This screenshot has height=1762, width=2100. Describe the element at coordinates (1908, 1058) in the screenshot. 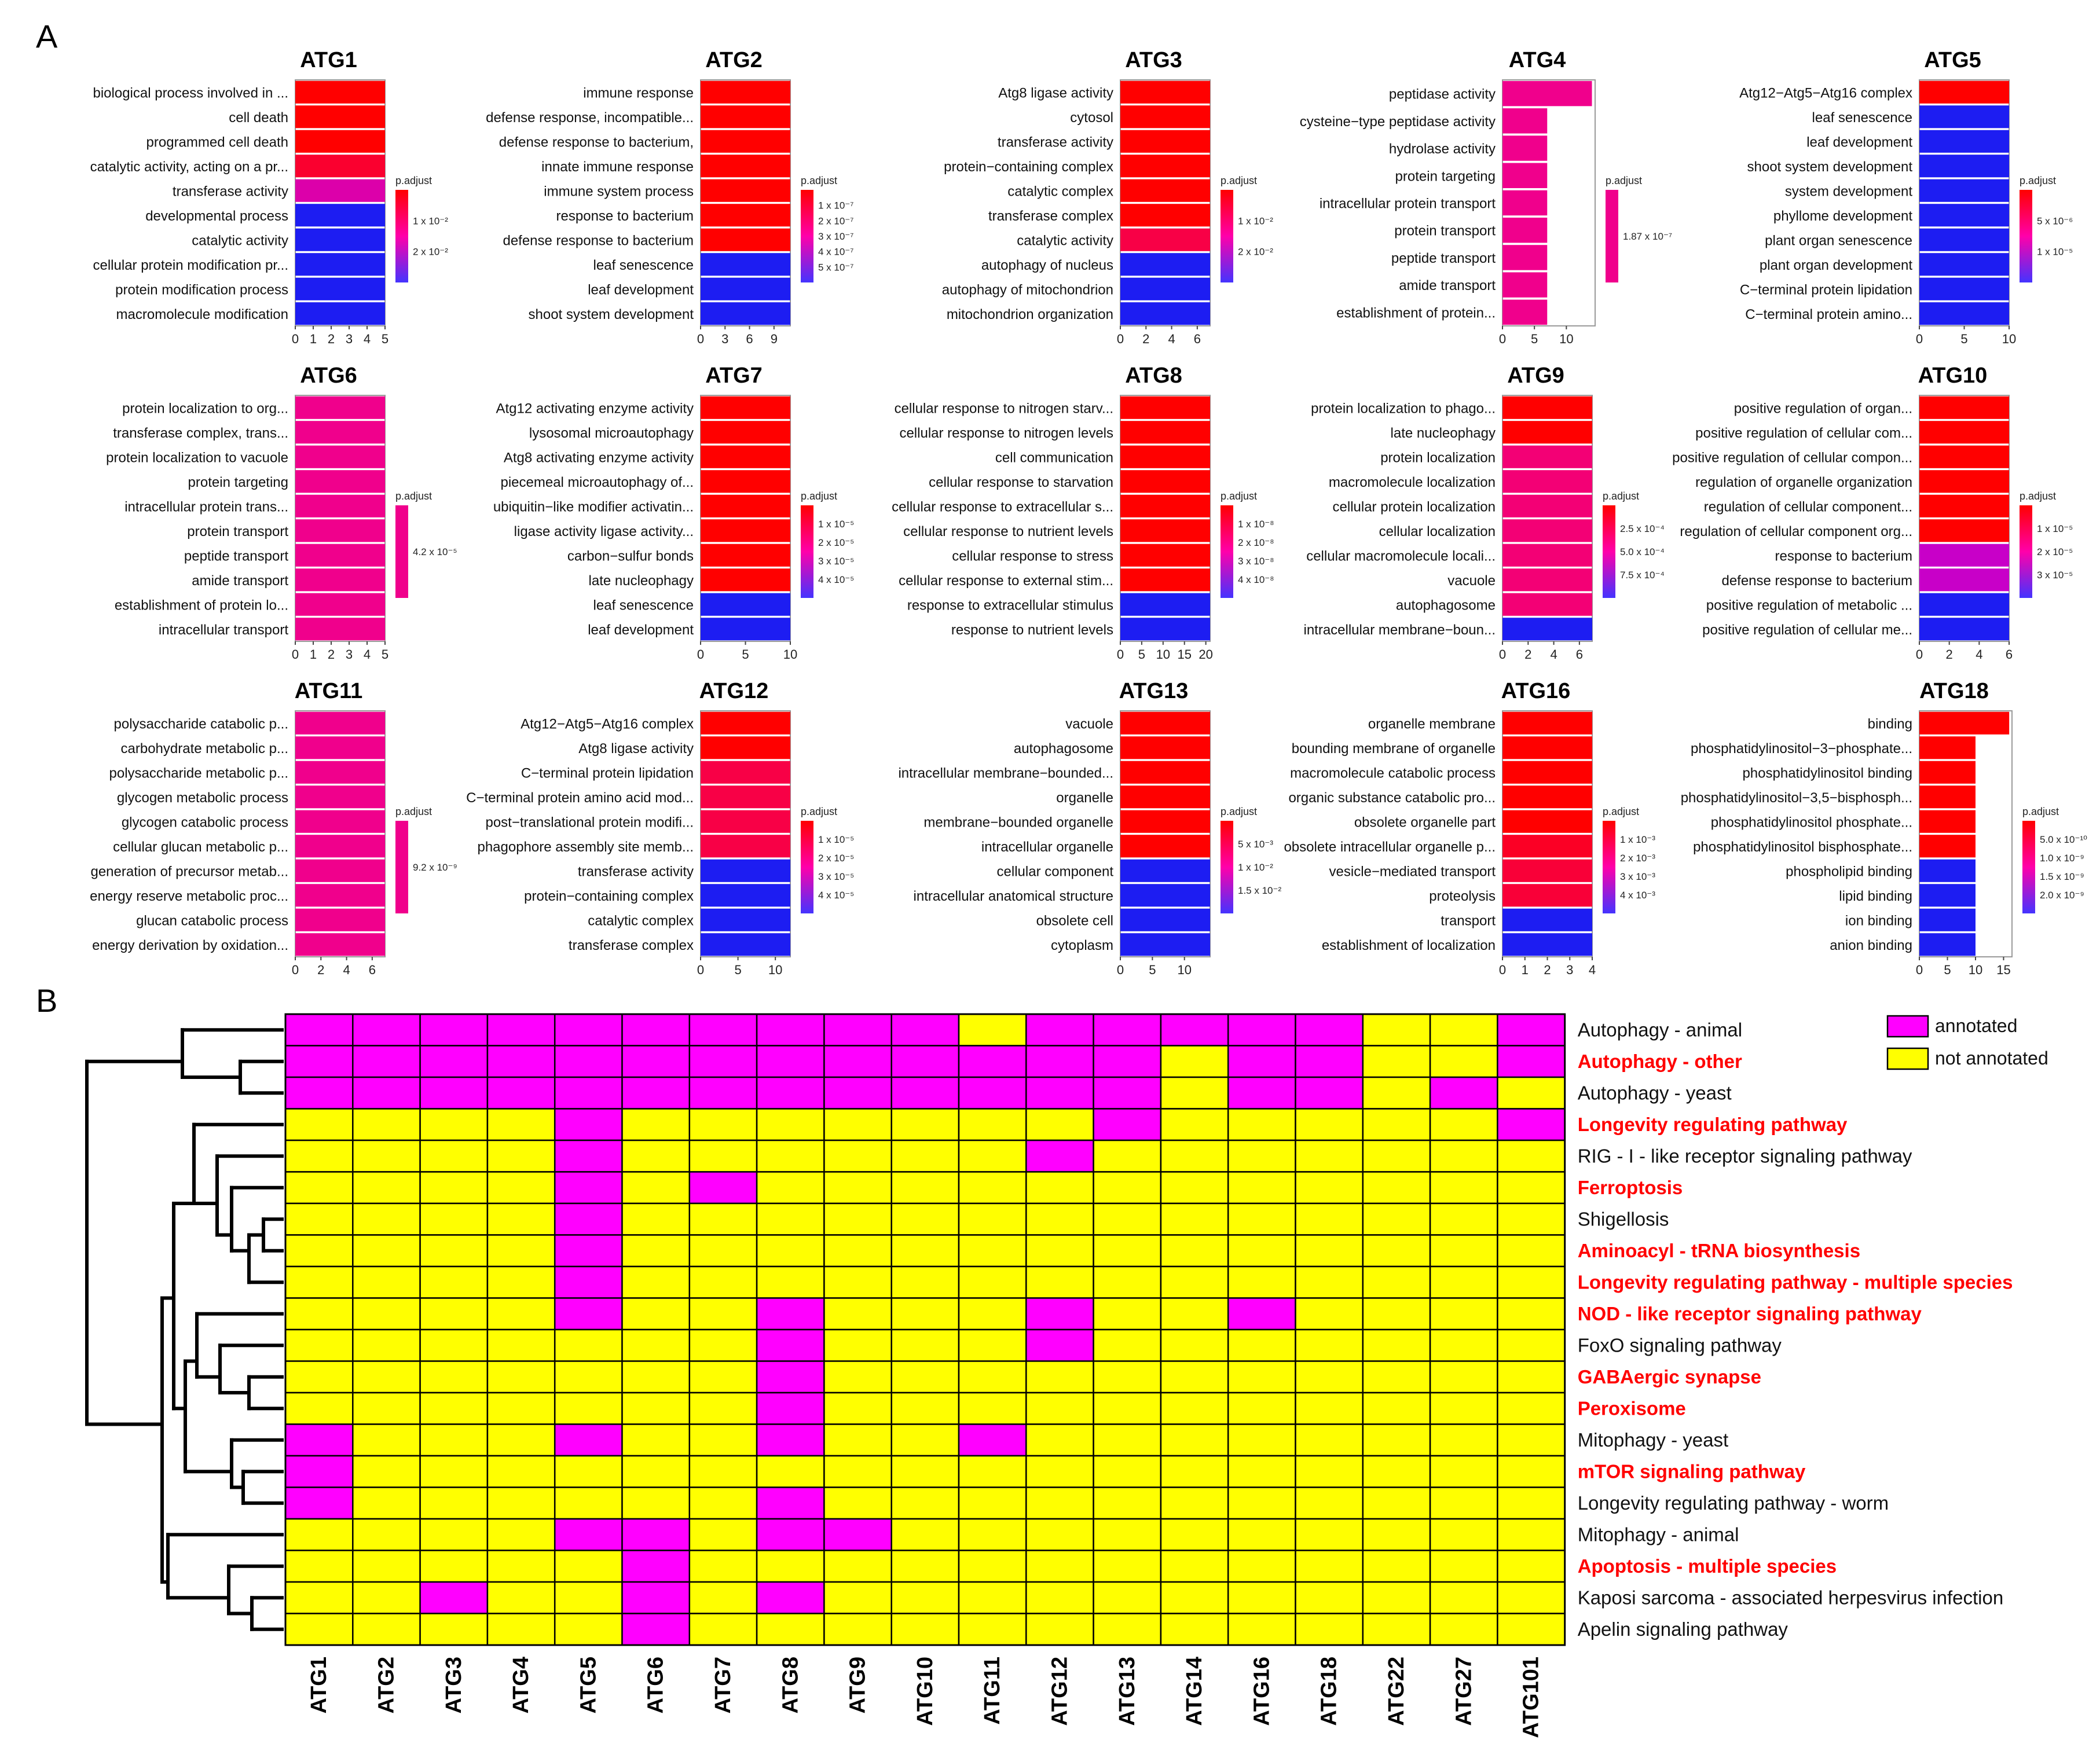

I see `legend-swatch-not-annotated` at that location.